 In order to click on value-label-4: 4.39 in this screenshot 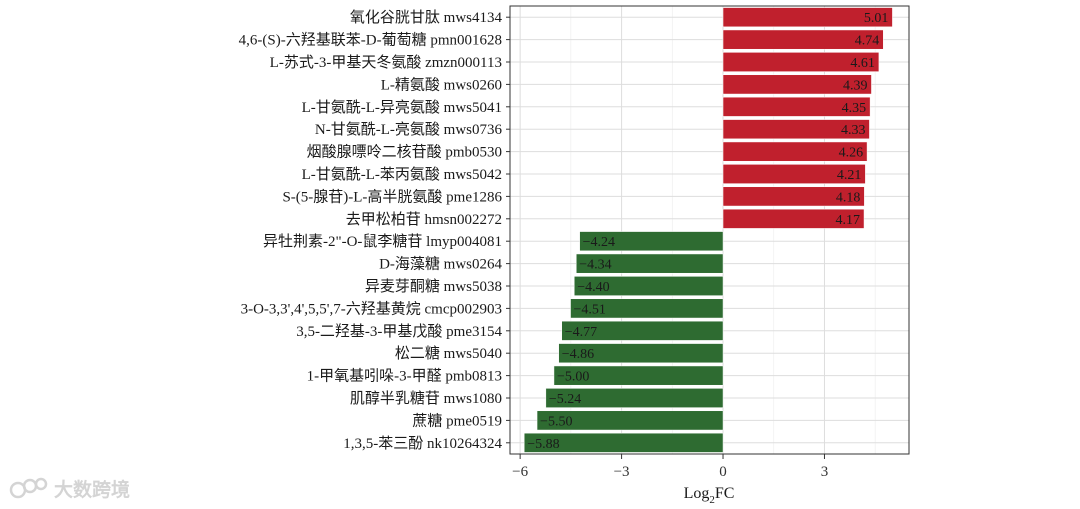, I will do `click(855, 85)`.